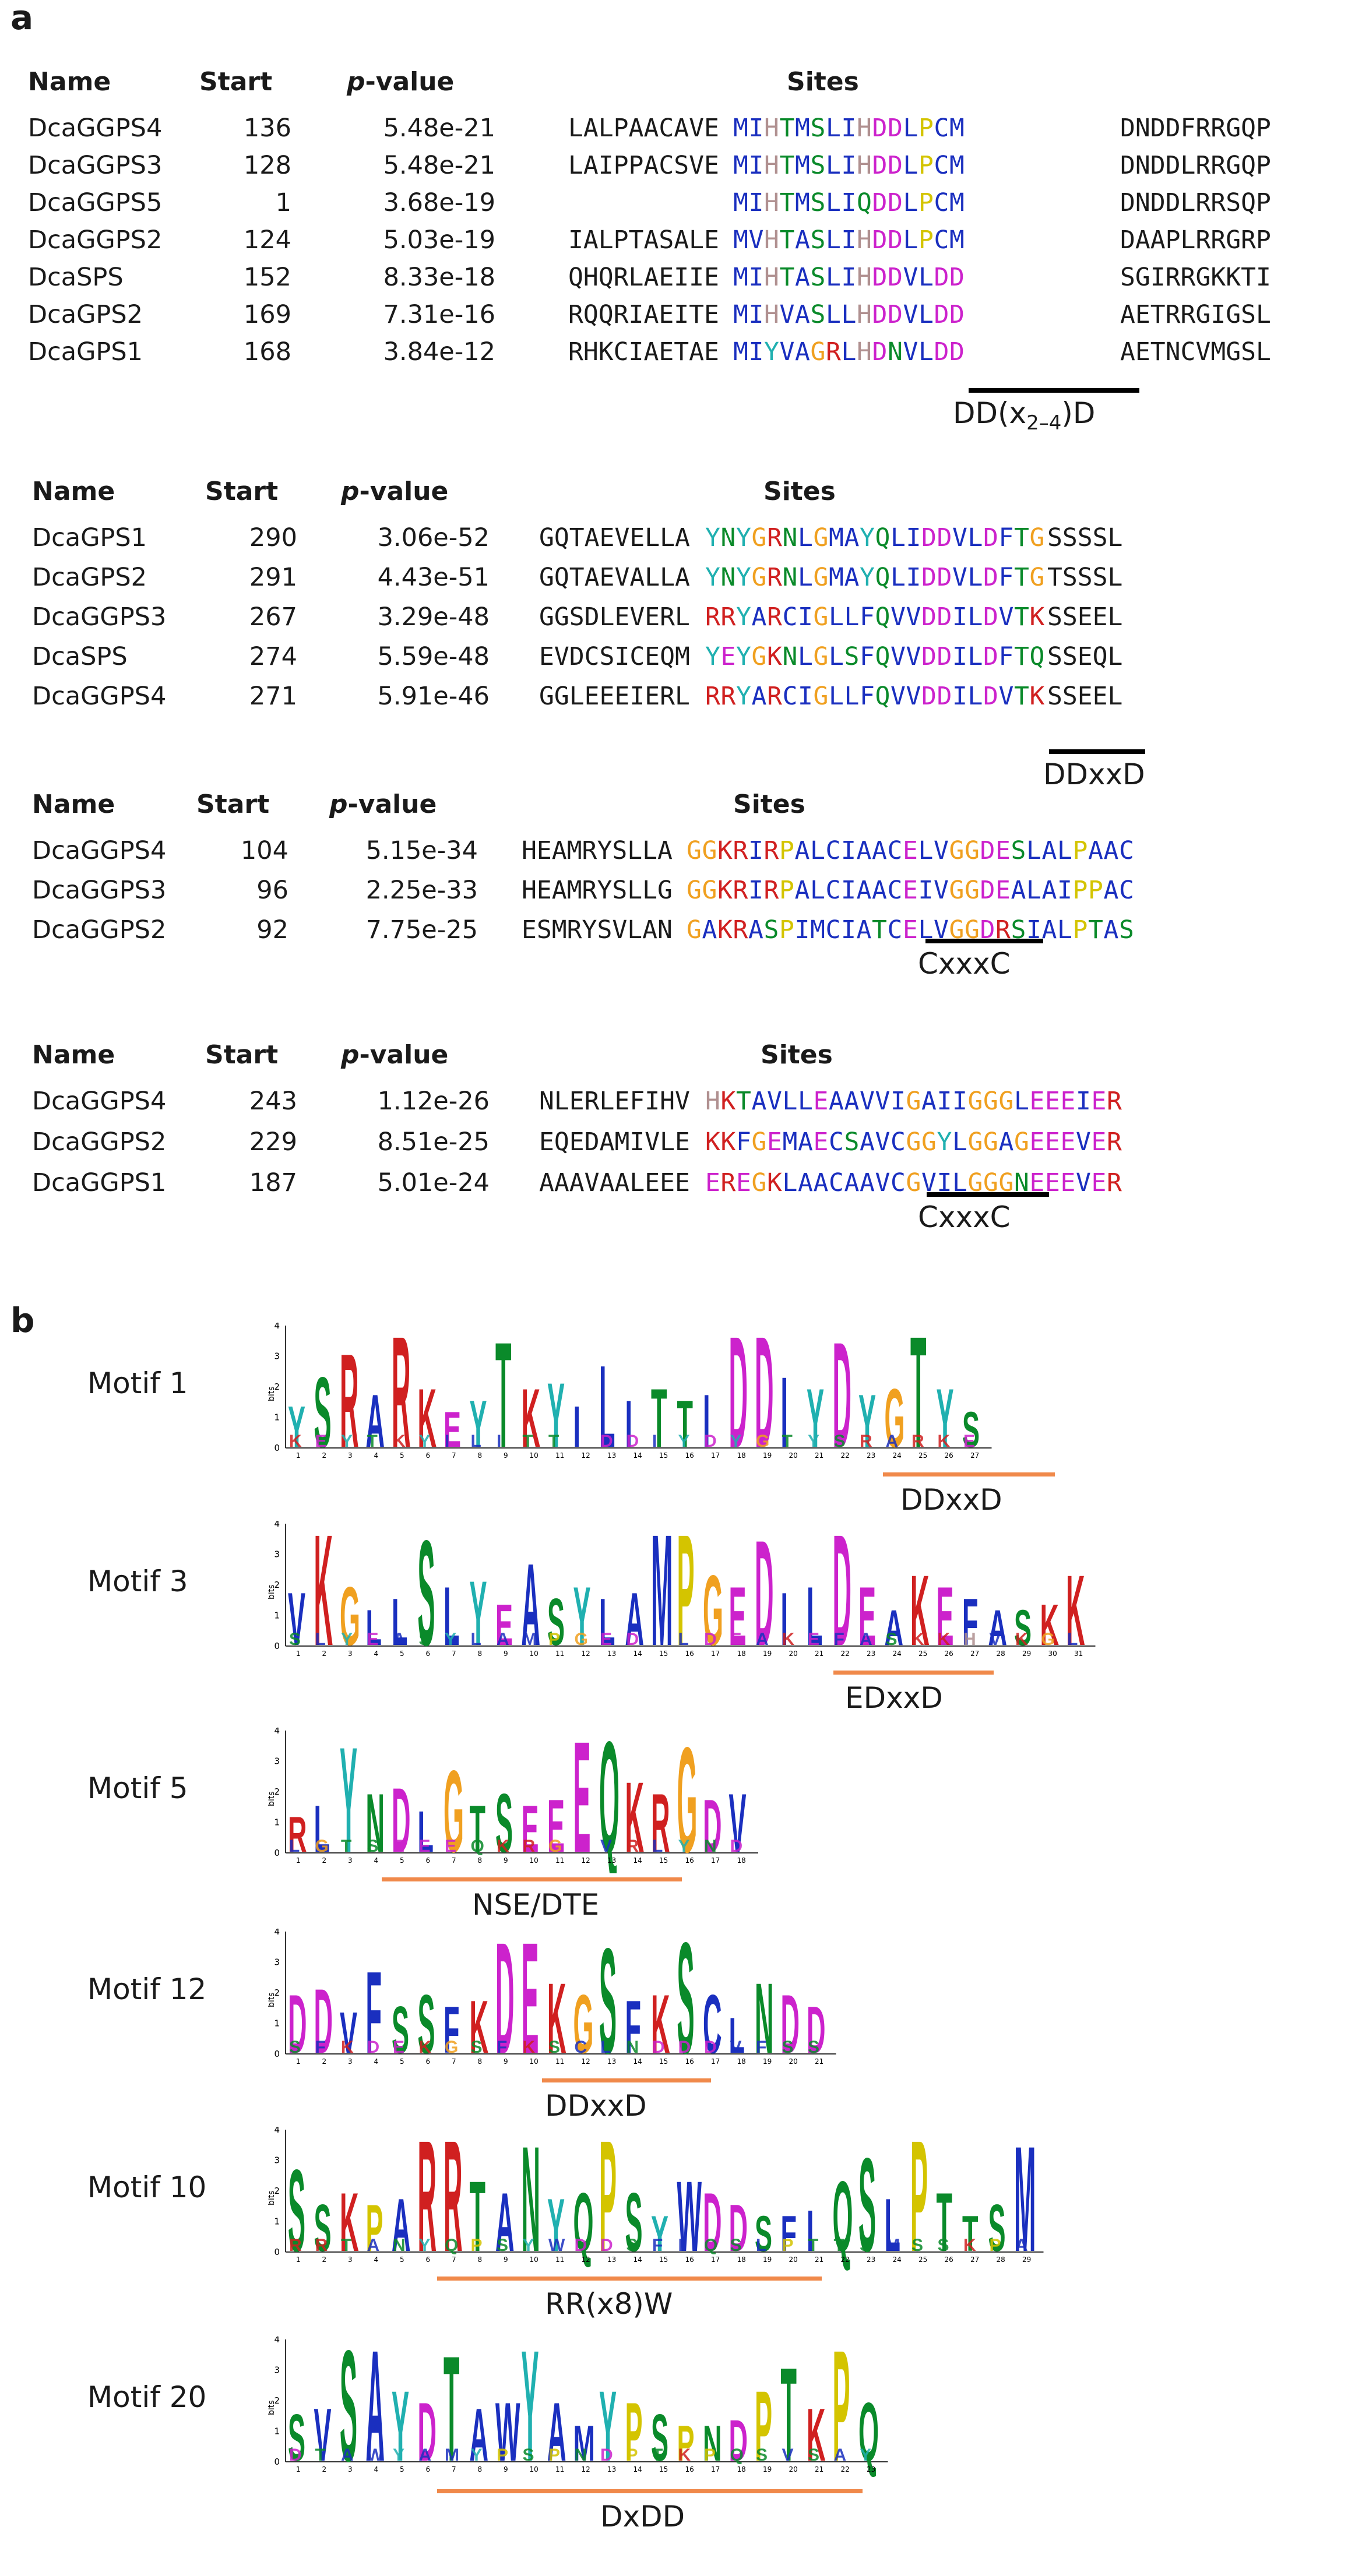  Describe the element at coordinates (584, 2443) in the screenshot. I see `logo-letter: M` at that location.